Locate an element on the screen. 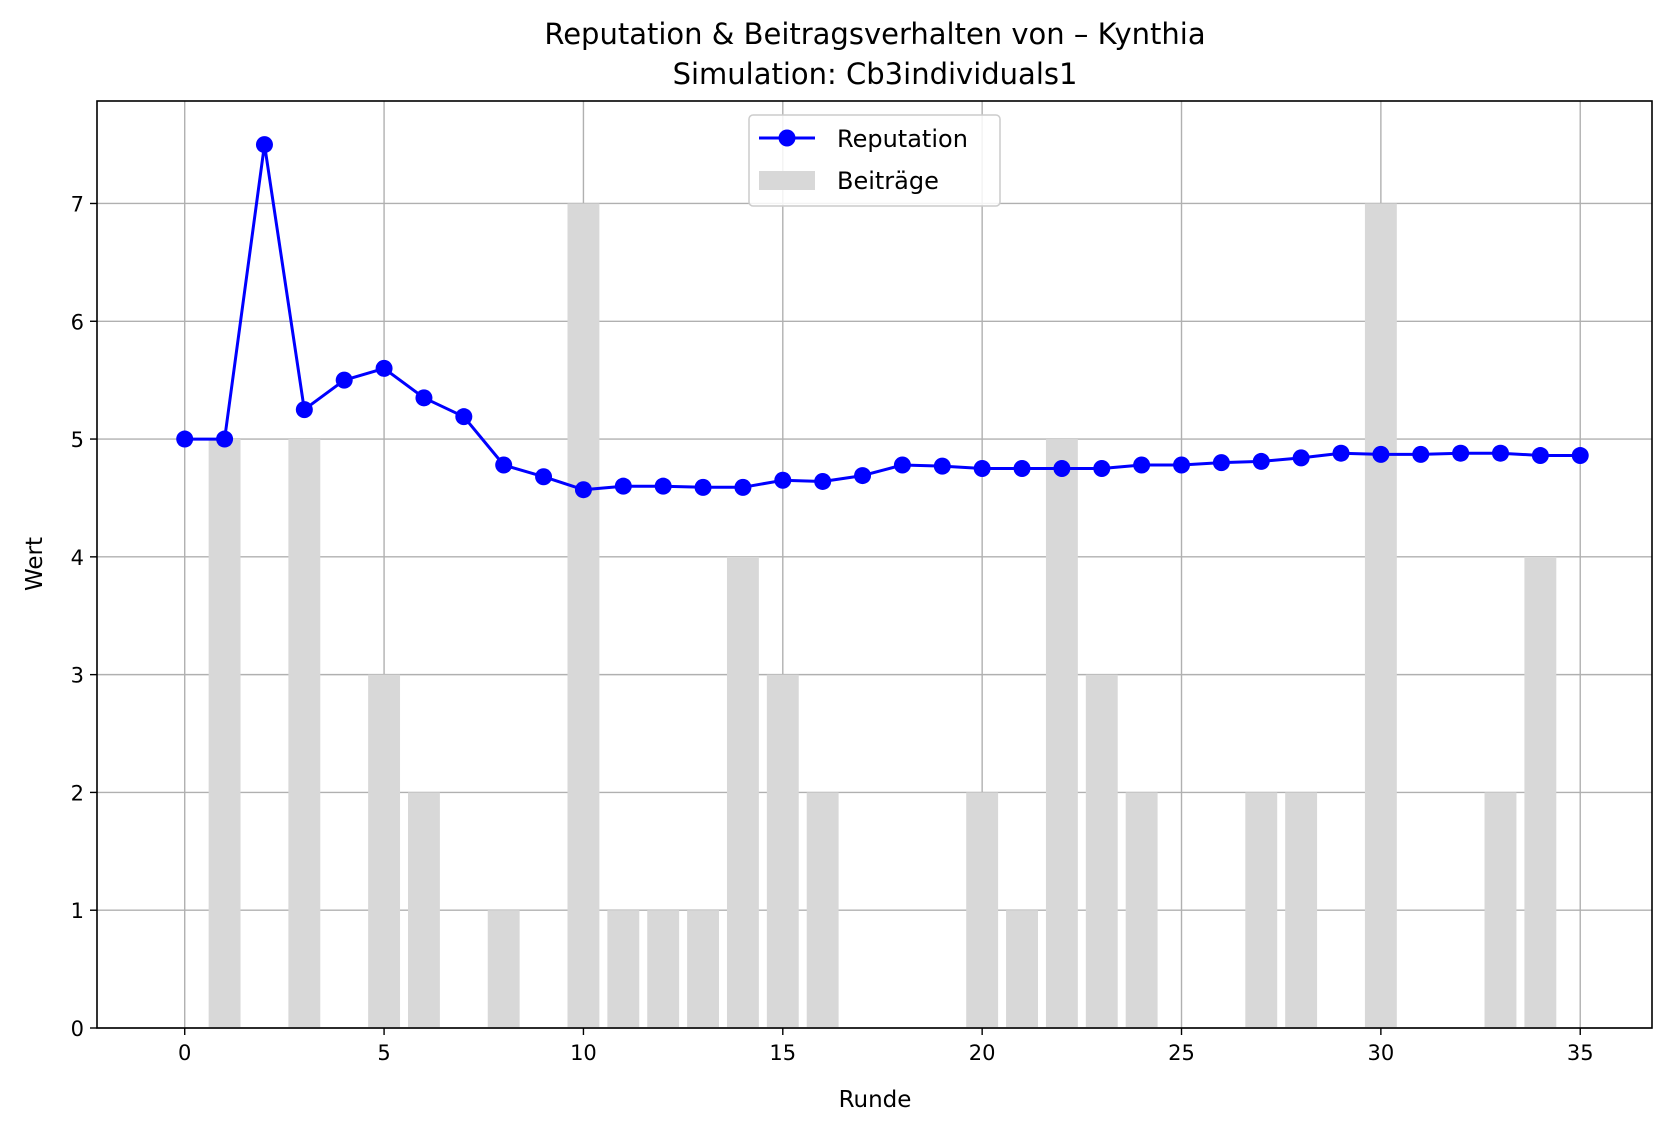 The image size is (1666, 1131). x-tick-label: 30 is located at coordinates (1381, 1053).